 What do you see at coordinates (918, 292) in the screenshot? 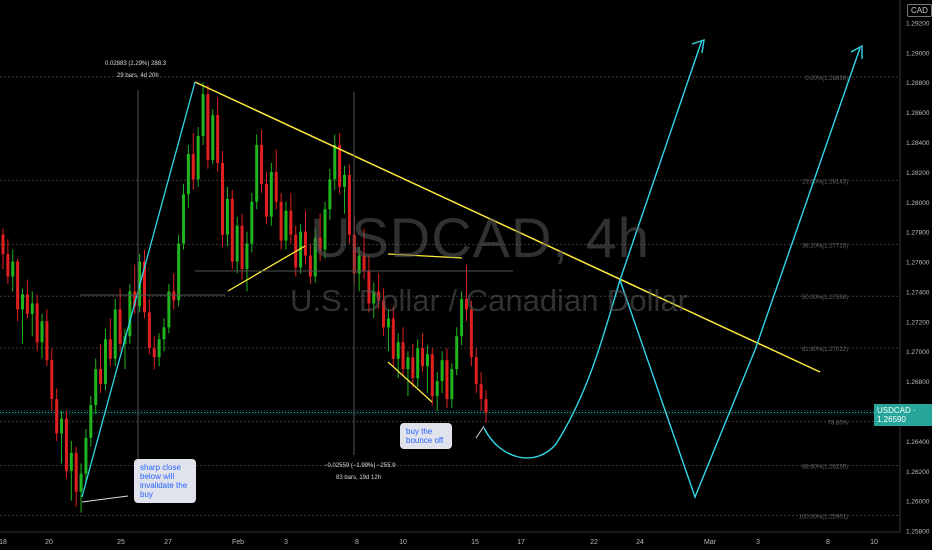
I see `y-tick-label: 1.27400` at bounding box center [918, 292].